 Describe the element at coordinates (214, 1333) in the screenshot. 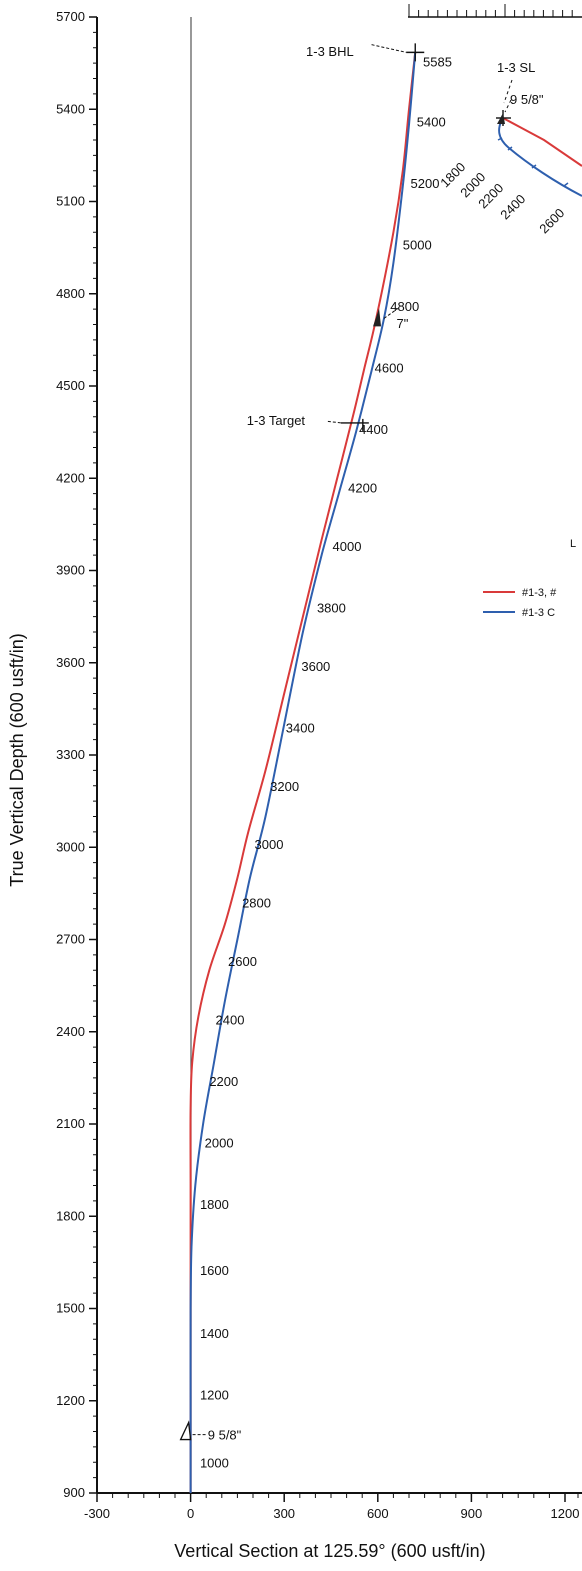

I see `md-label: 1400` at that location.